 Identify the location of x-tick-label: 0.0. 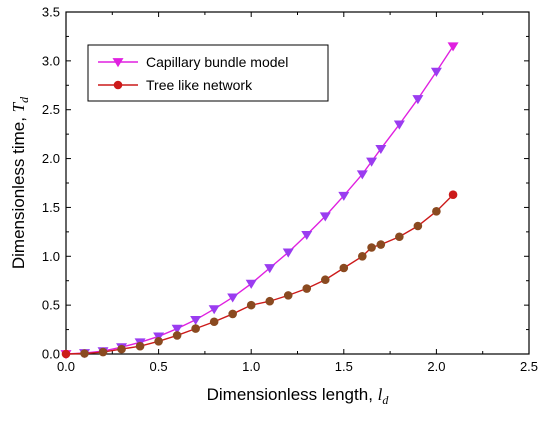
(66, 366).